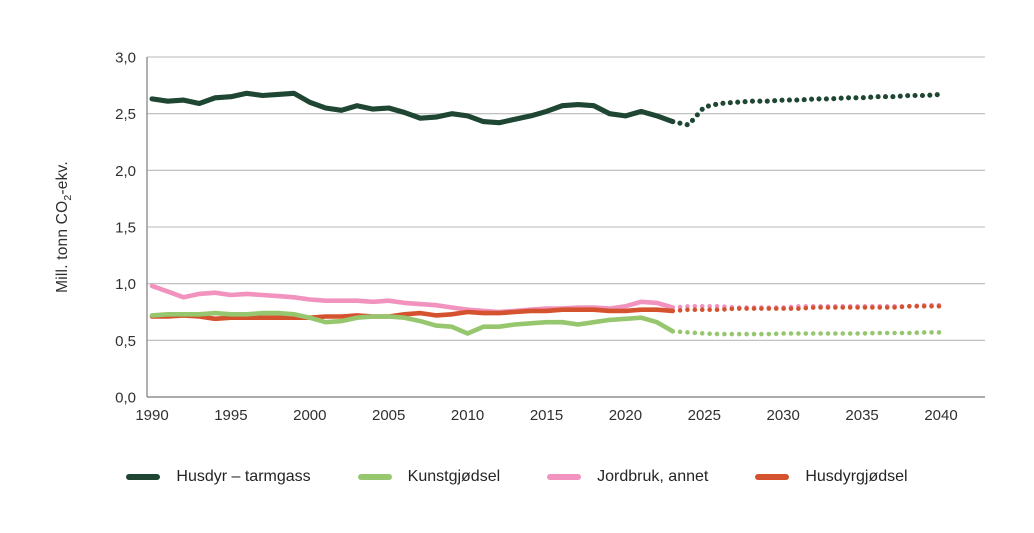  Describe the element at coordinates (454, 476) in the screenshot. I see `legend-label: Kunstgjødsel` at that location.